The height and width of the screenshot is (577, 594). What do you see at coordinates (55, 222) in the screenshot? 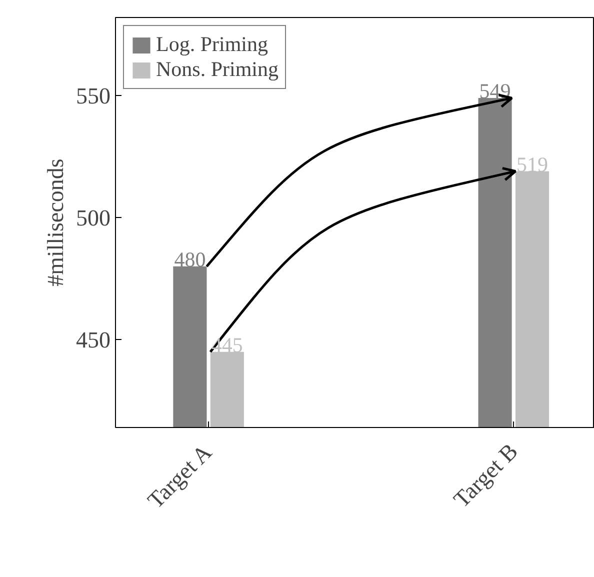
I see `y-axis-title: #milliseconds` at bounding box center [55, 222].